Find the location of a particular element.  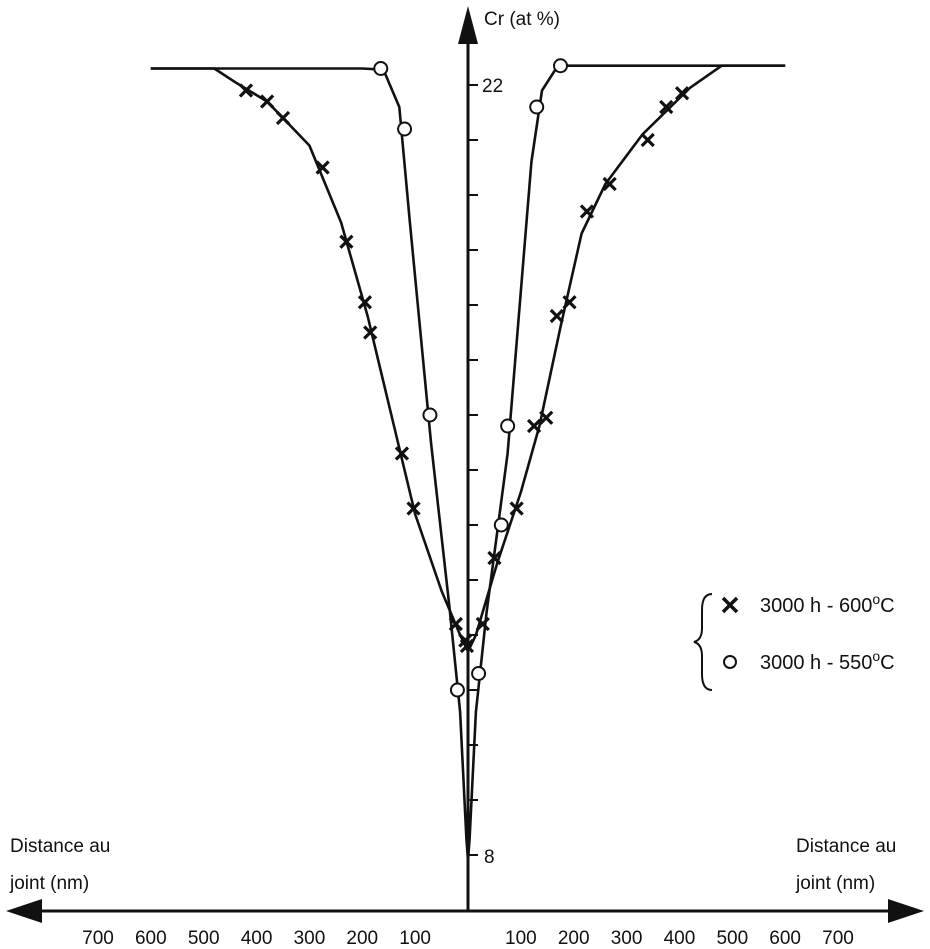

x-axis-arrow-right is located at coordinates (906, 911).